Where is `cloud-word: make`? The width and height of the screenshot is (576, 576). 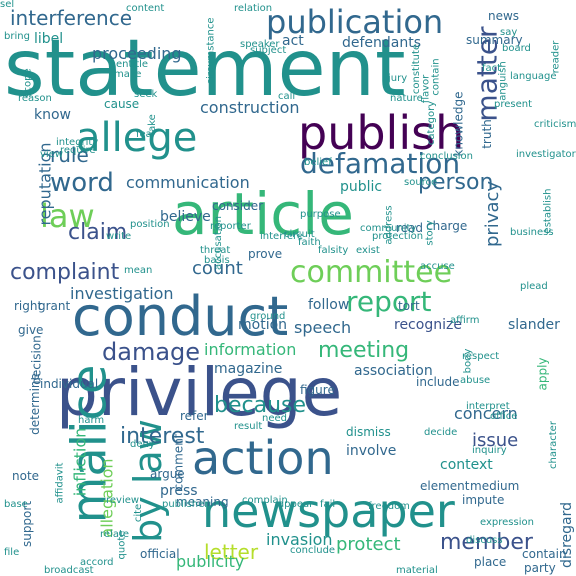 cloud-word: make is located at coordinates (128, 74).